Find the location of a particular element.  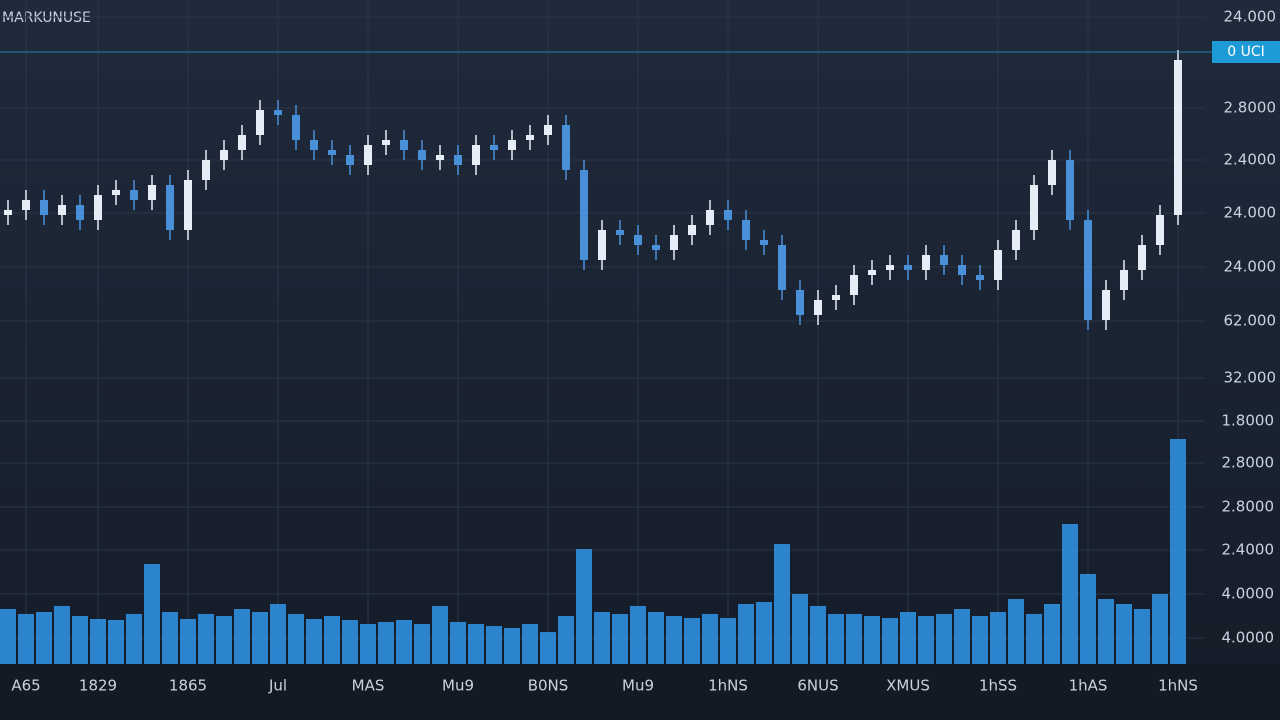

x-axis-band is located at coordinates (640, 692).